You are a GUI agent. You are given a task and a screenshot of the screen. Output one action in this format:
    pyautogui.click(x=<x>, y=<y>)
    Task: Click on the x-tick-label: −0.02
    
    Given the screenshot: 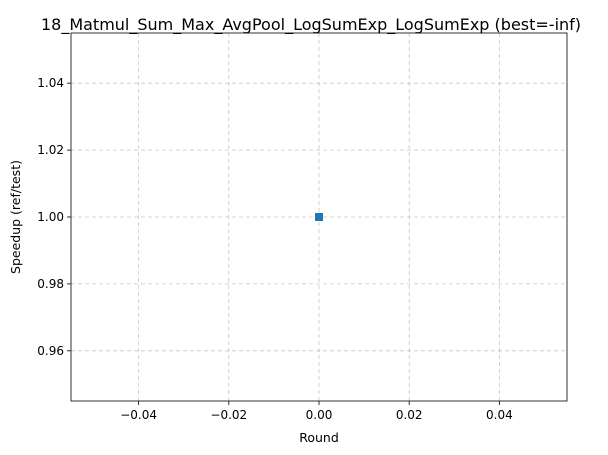 What is the action you would take?
    pyautogui.click(x=228, y=415)
    